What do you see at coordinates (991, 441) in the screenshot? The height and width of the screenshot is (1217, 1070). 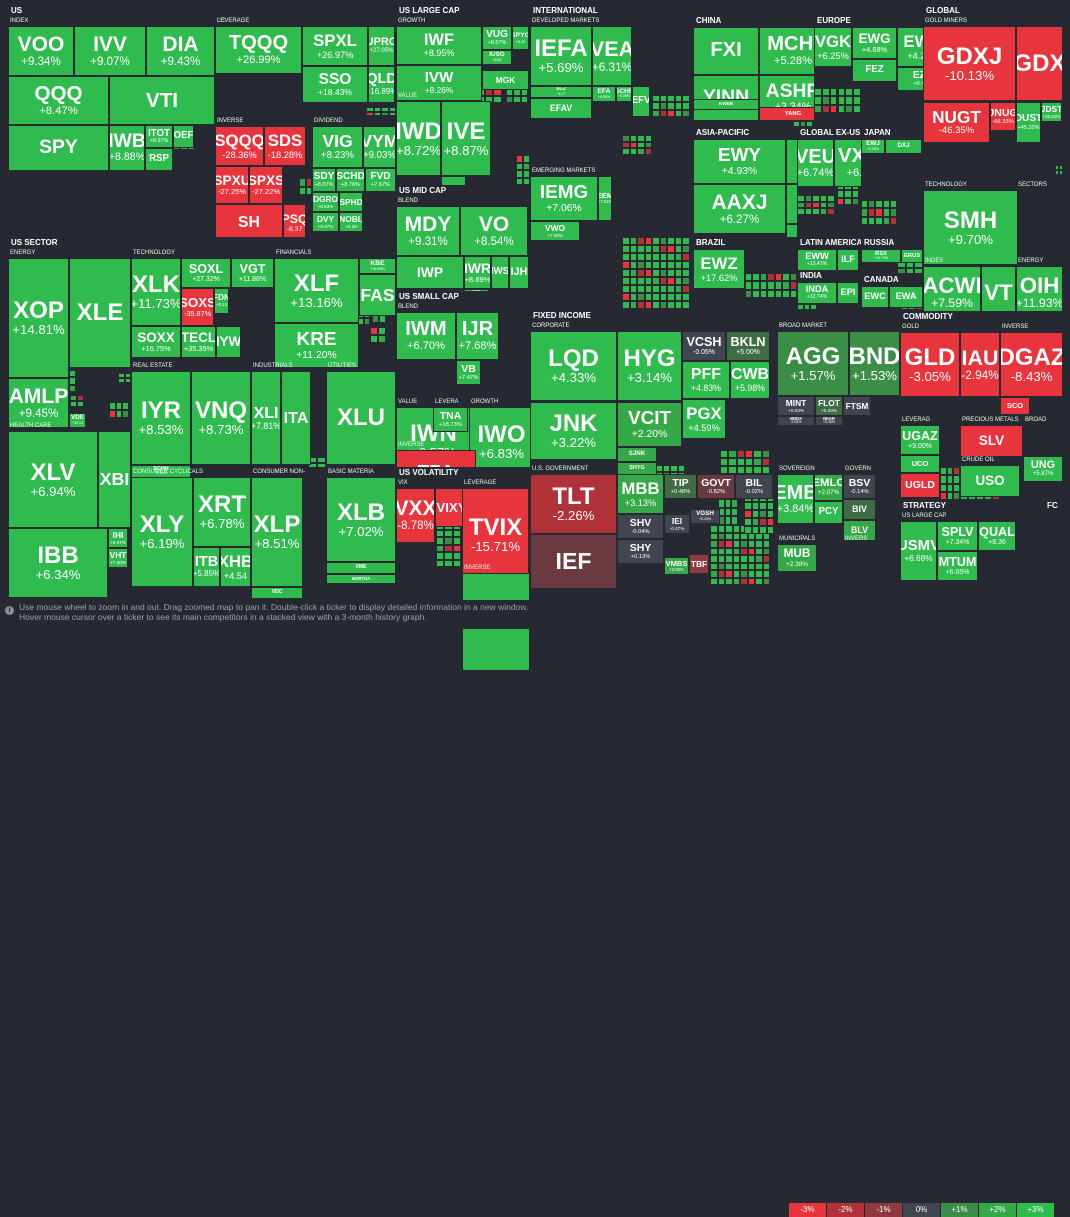 I see `ticker-tile-slv: SLV` at bounding box center [991, 441].